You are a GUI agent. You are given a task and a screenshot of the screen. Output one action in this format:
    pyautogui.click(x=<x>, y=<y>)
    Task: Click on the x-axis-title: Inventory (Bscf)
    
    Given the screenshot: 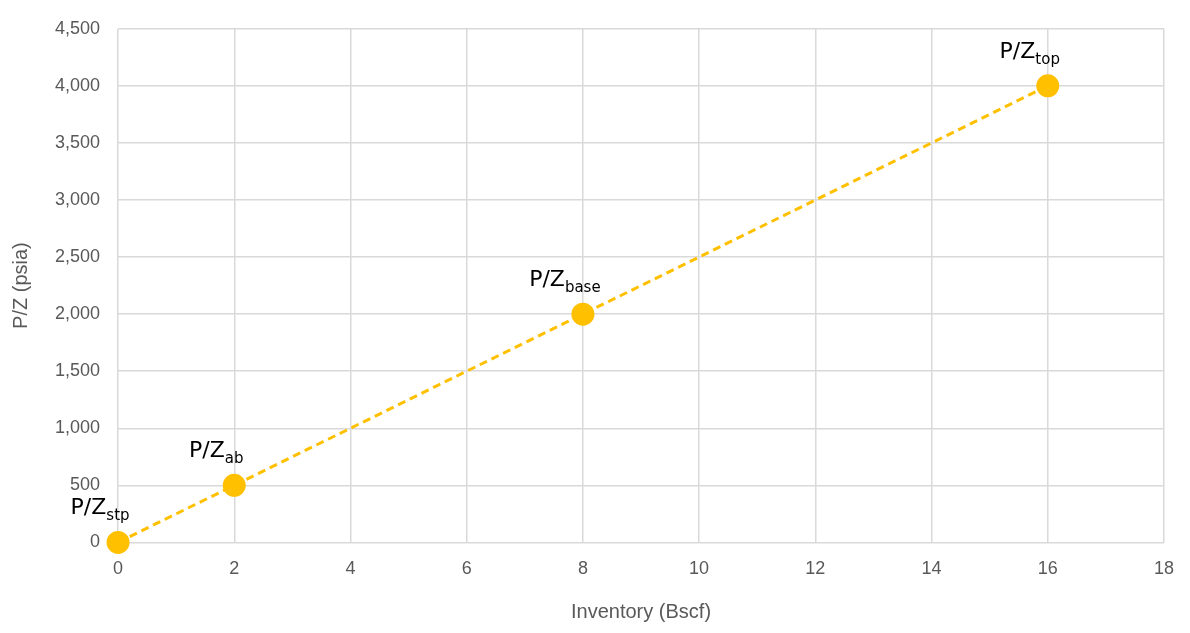 What is the action you would take?
    pyautogui.click(x=641, y=610)
    